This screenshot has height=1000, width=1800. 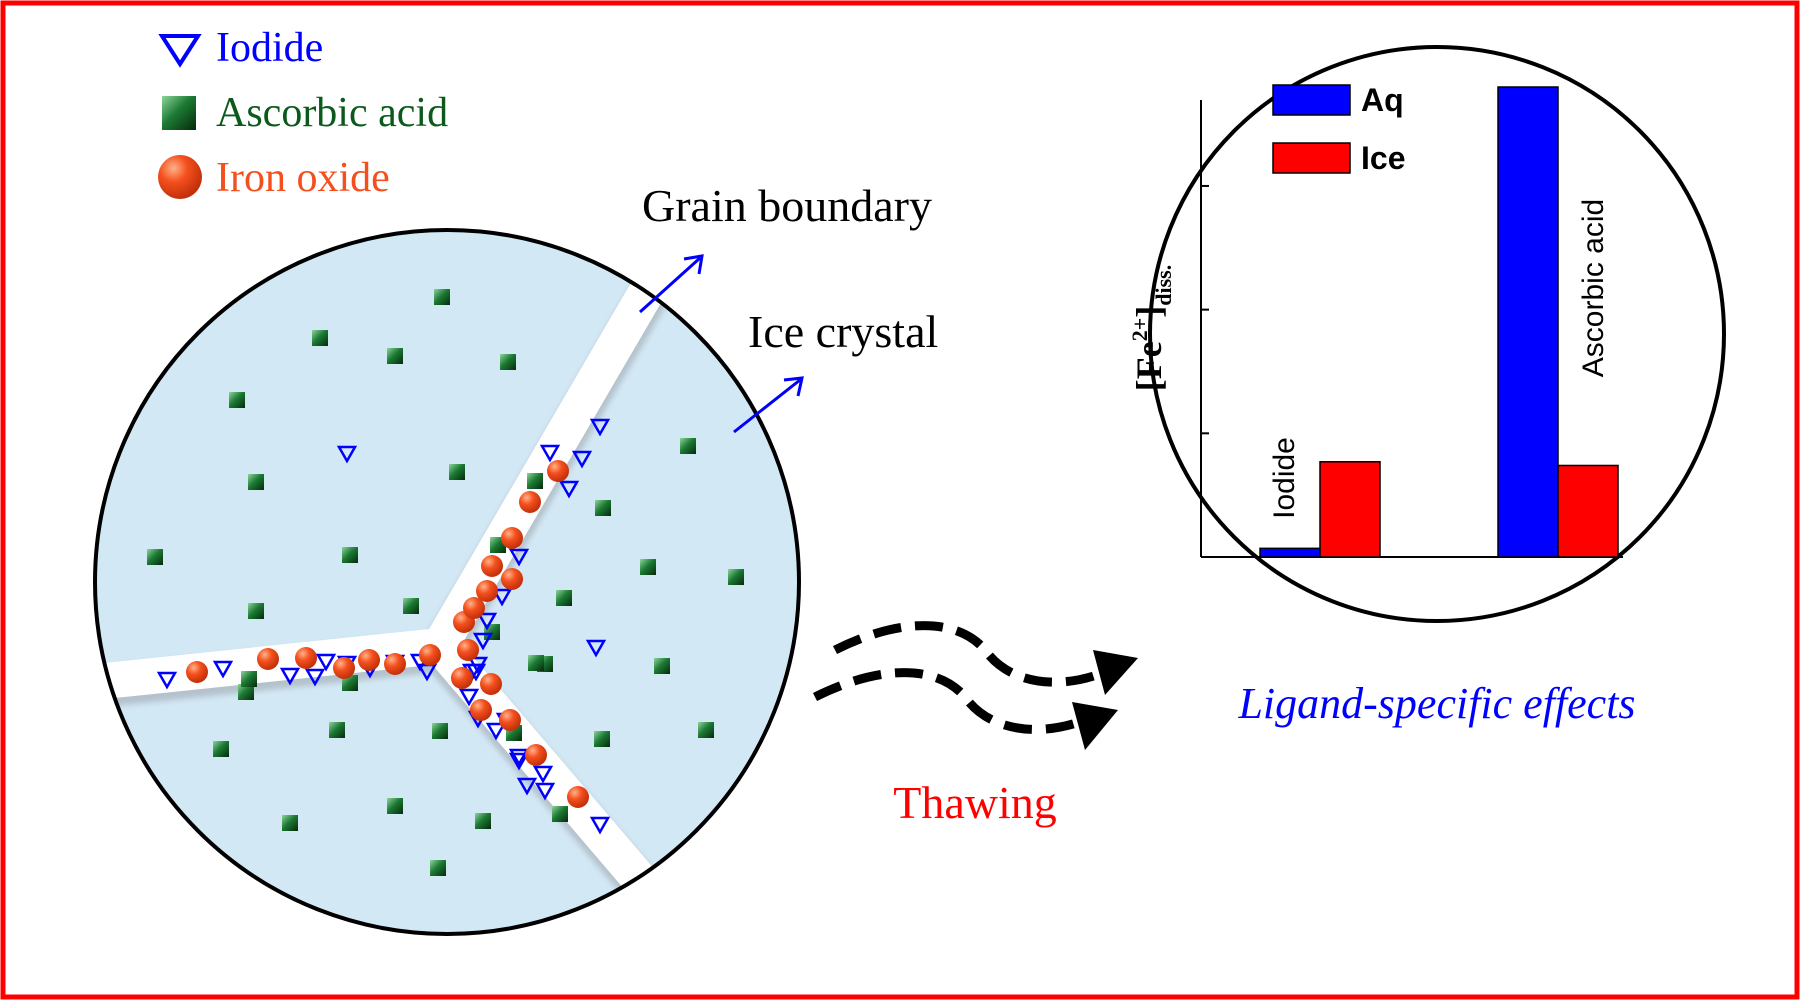 I want to click on bar-chart: Iodide Ascorbic acid Aq Ice [Fe2+]diss., so click(x=1375, y=320).